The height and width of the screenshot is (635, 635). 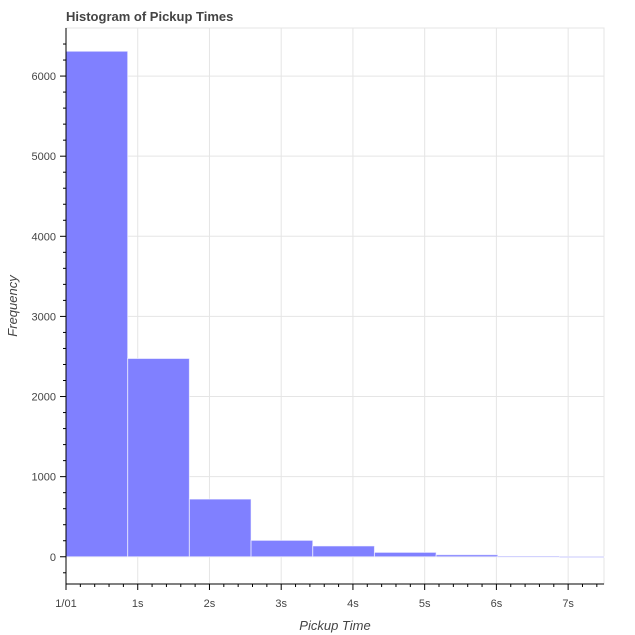 What do you see at coordinates (44, 398) in the screenshot?
I see `y-tick-label: 2000` at bounding box center [44, 398].